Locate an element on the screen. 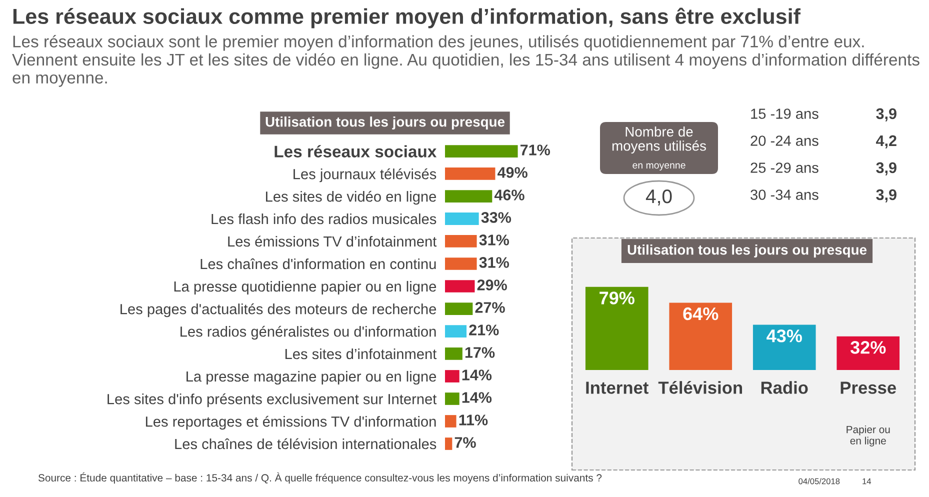 The image size is (929, 497). data-label: 17% is located at coordinates (480, 352).